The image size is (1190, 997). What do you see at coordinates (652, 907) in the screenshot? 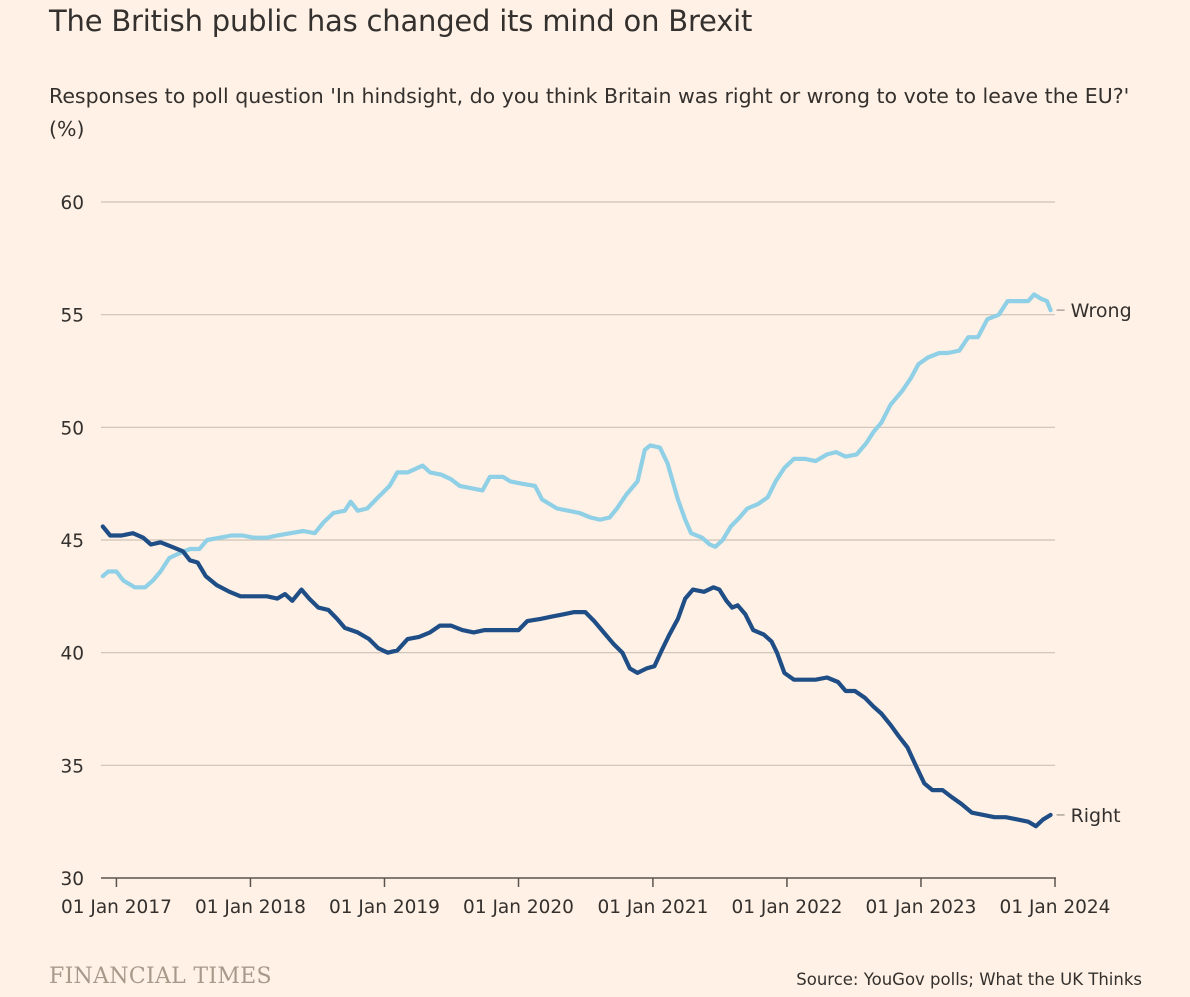
I see `x-tick-label: 01 Jan 2021` at bounding box center [652, 907].